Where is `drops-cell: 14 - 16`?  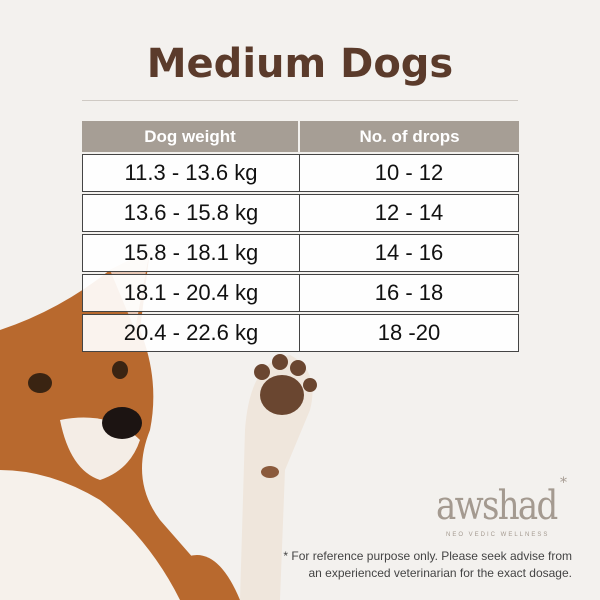 drops-cell: 14 - 16 is located at coordinates (409, 253).